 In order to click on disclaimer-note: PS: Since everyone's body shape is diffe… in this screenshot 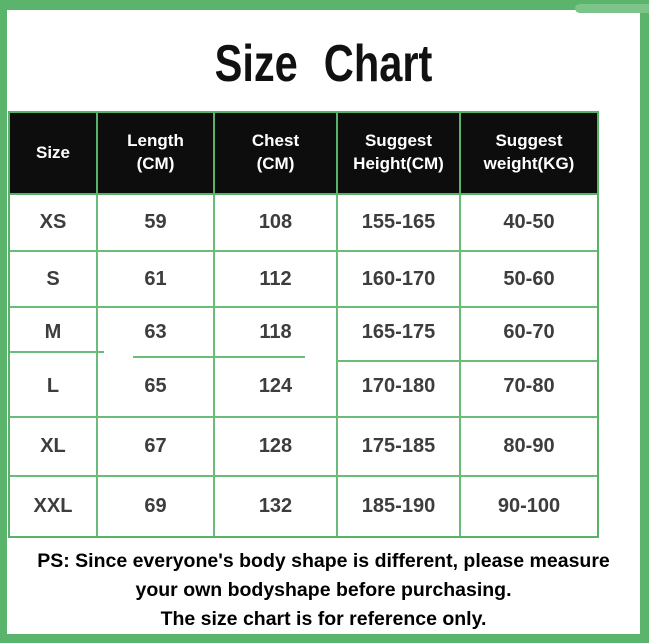, I will do `click(323, 590)`.